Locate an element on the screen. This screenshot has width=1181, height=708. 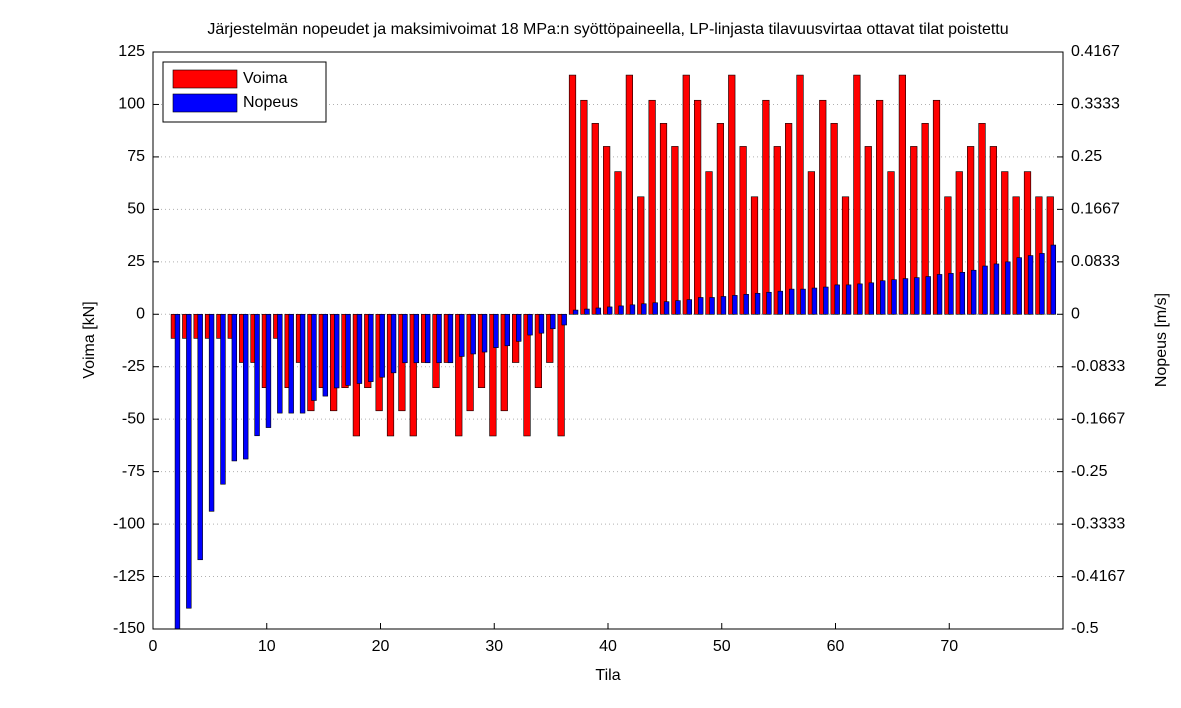
legend-swatch is located at coordinates (205, 103).